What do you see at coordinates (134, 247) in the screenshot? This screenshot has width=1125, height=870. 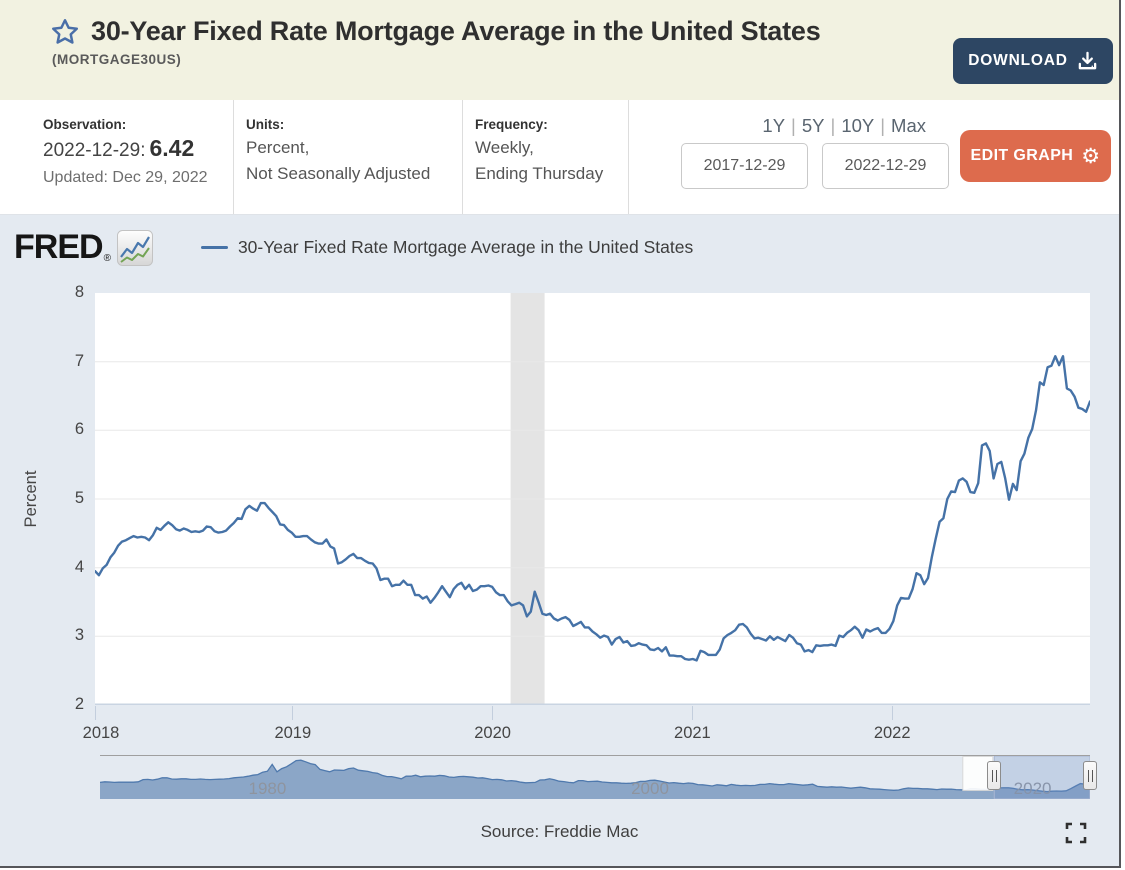 I see `fred-logo-chart-icon` at bounding box center [134, 247].